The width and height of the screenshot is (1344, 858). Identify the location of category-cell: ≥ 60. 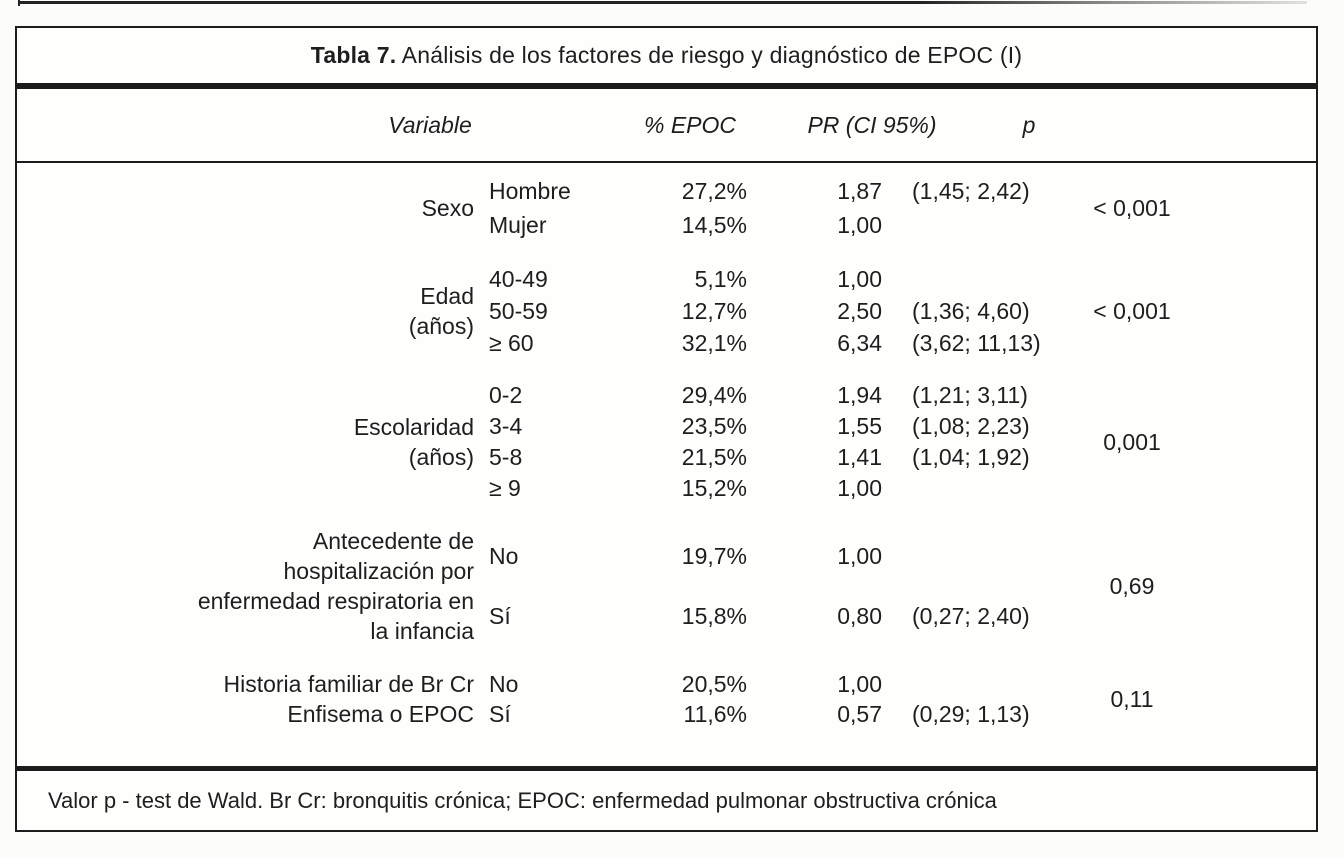
(511, 342).